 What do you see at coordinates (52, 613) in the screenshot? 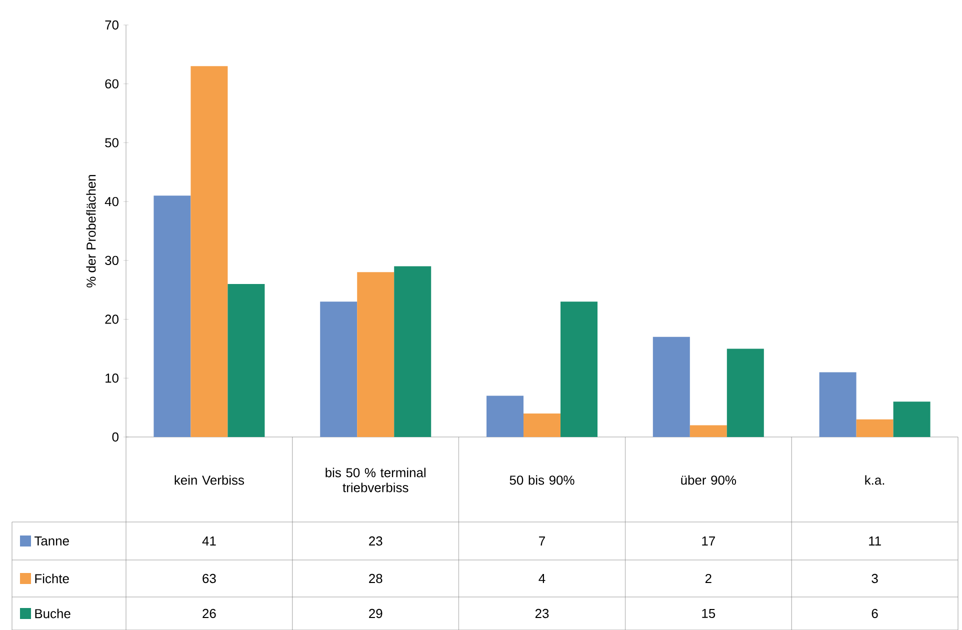
I see `legend-label: Buche` at bounding box center [52, 613].